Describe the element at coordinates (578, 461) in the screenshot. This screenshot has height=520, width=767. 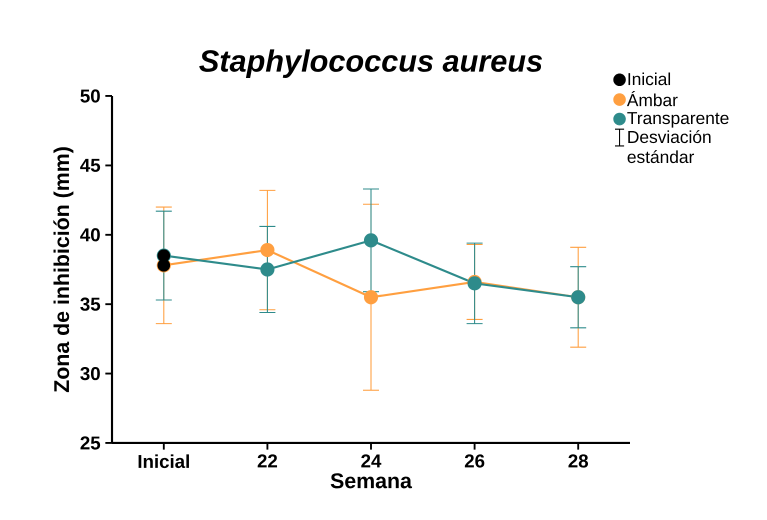
I see `x-tick-label: 28` at that location.